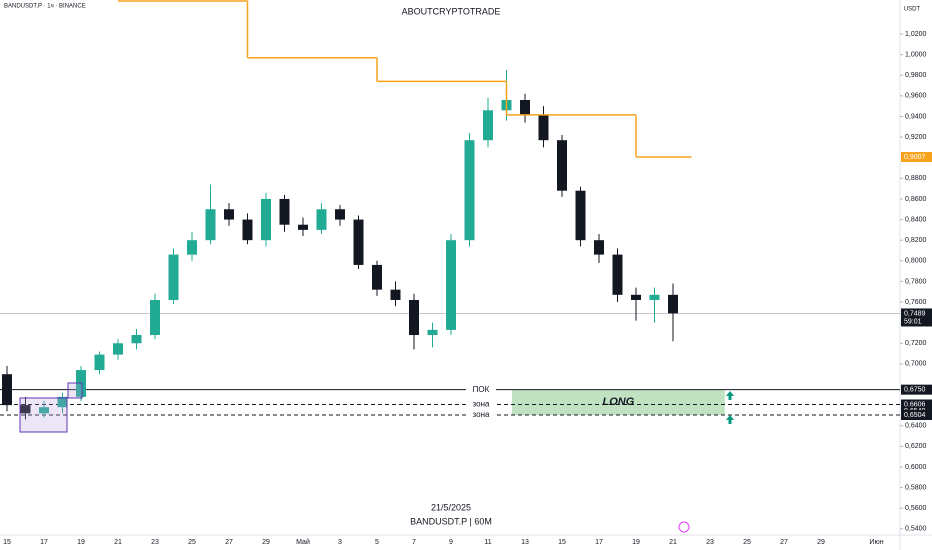 Image resolution: width=932 pixels, height=550 pixels. Describe the element at coordinates (414, 542) in the screenshot. I see `x-tick-label: 7` at that location.